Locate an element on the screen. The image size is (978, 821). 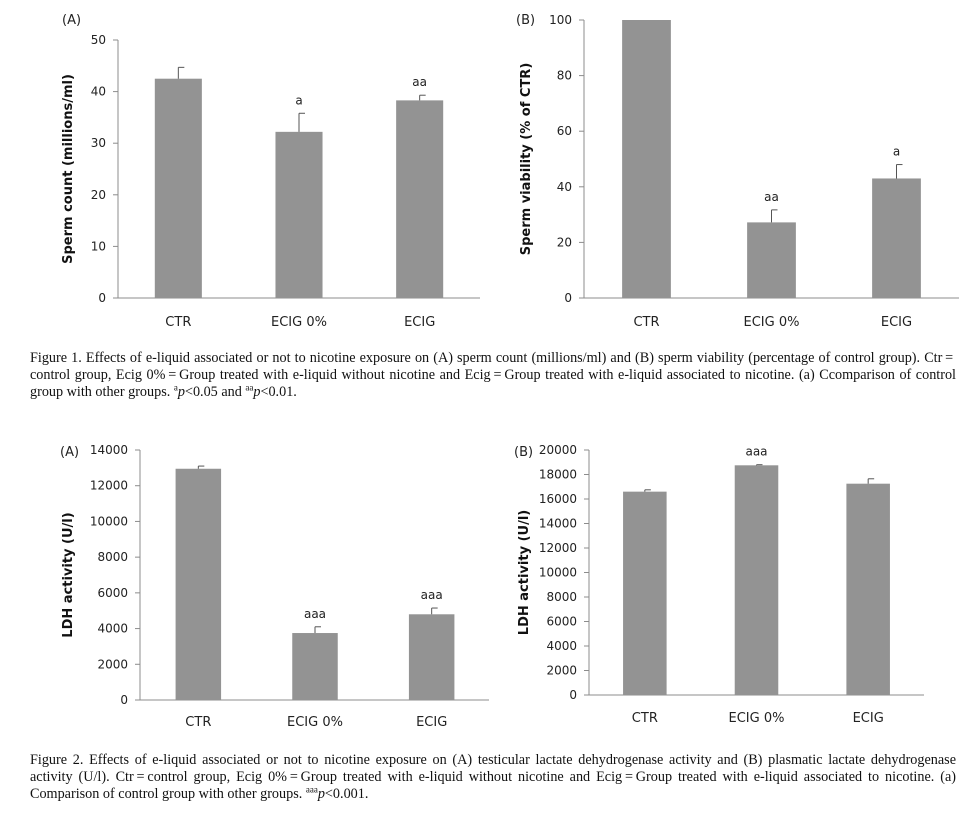
y-tick-label: 50 is located at coordinates (98, 40).